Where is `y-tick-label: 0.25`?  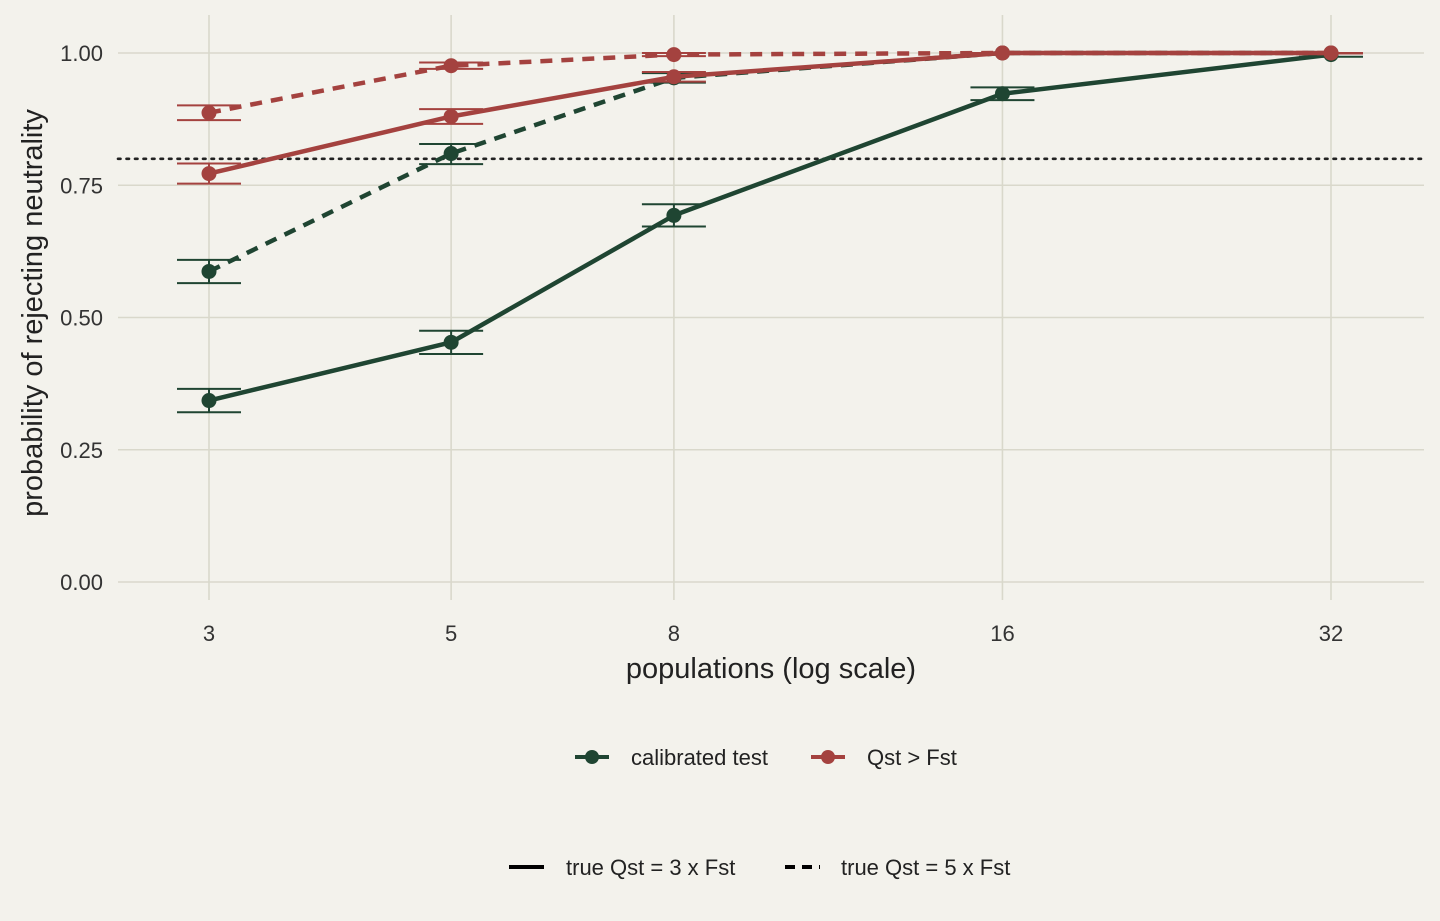
y-tick-label: 0.25 is located at coordinates (81, 450).